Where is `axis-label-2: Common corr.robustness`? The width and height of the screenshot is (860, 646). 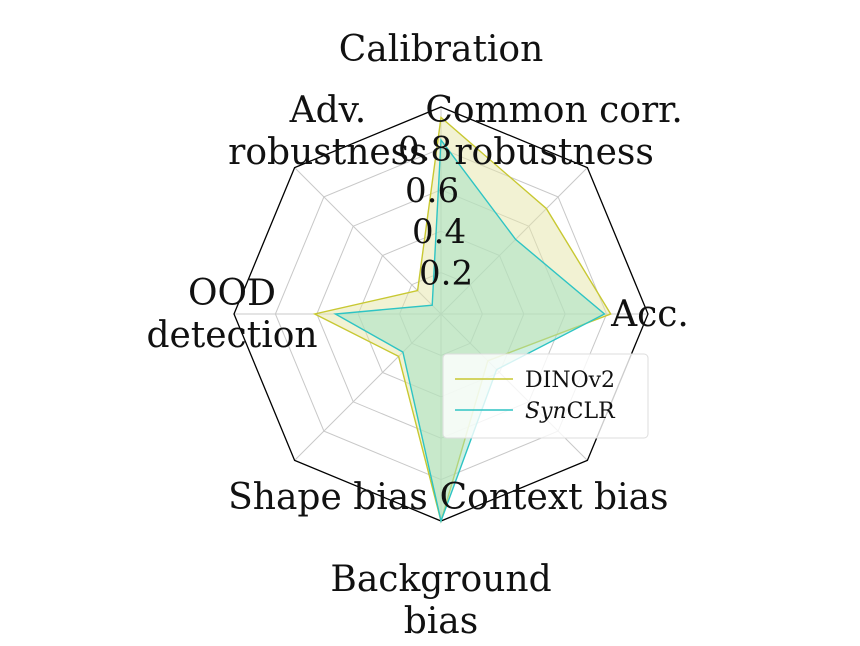 axis-label-2: Common corr.robustness is located at coordinates (554, 131).